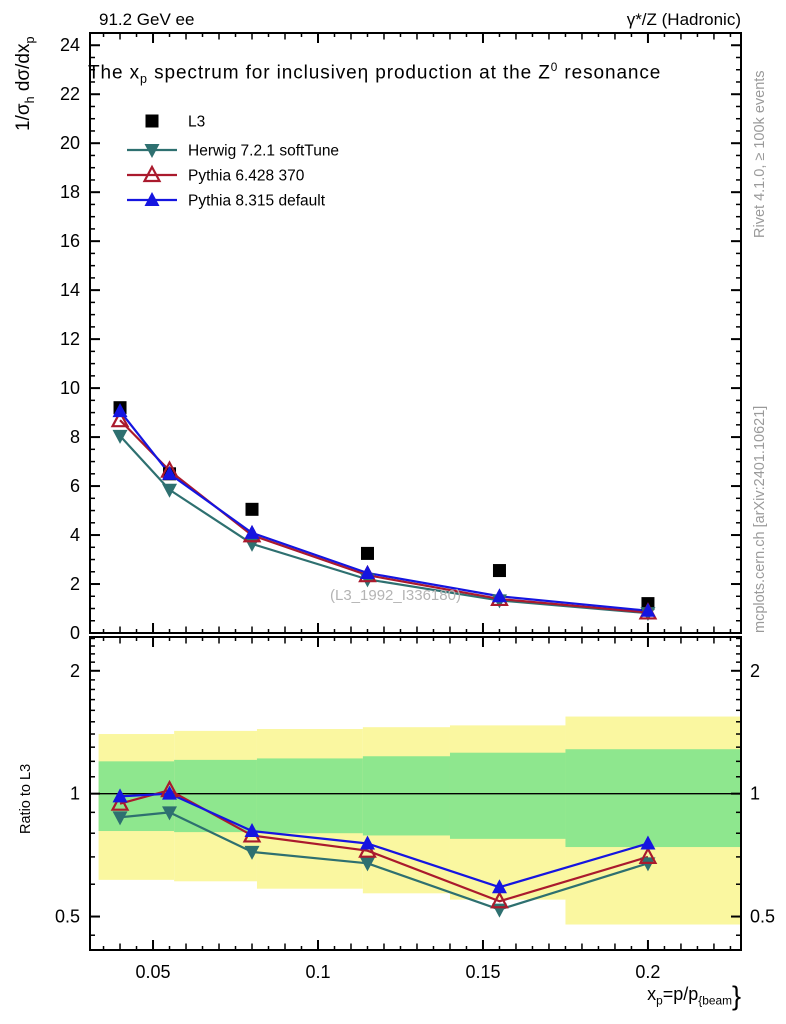 The image size is (786, 1024). Describe the element at coordinates (683, 19) in the screenshot. I see `header-process: γ*/Z (Hadronic)` at that location.